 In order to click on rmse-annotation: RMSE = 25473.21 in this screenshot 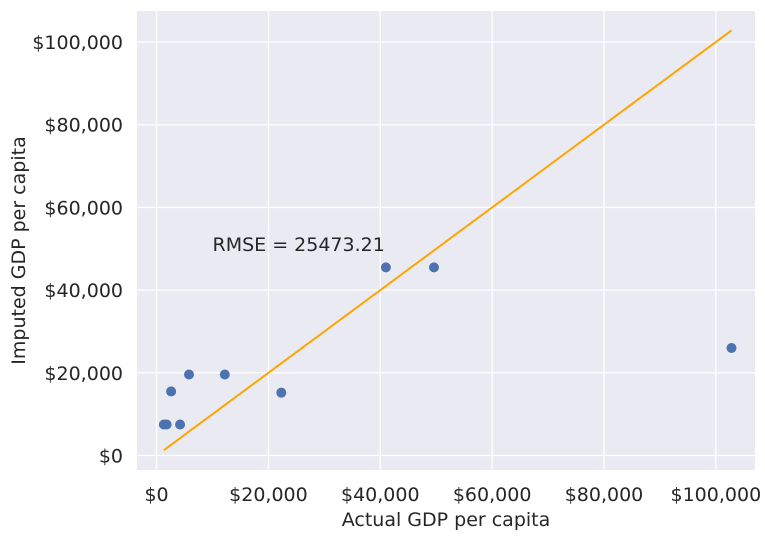, I will do `click(299, 245)`.